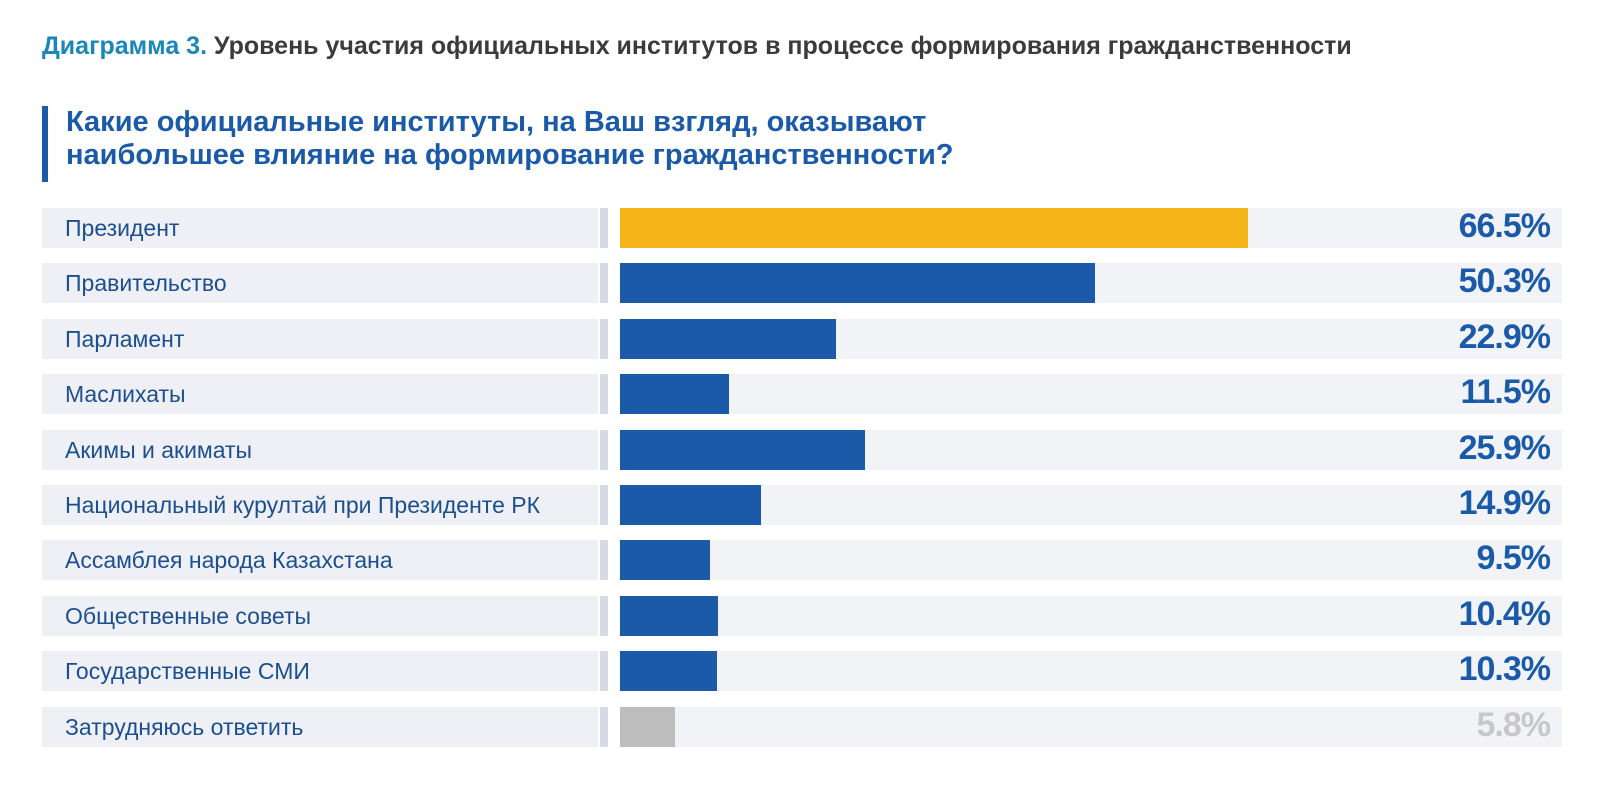 The height and width of the screenshot is (790, 1600). What do you see at coordinates (1505, 392) in the screenshot?
I see `value-label: 11.5%` at bounding box center [1505, 392].